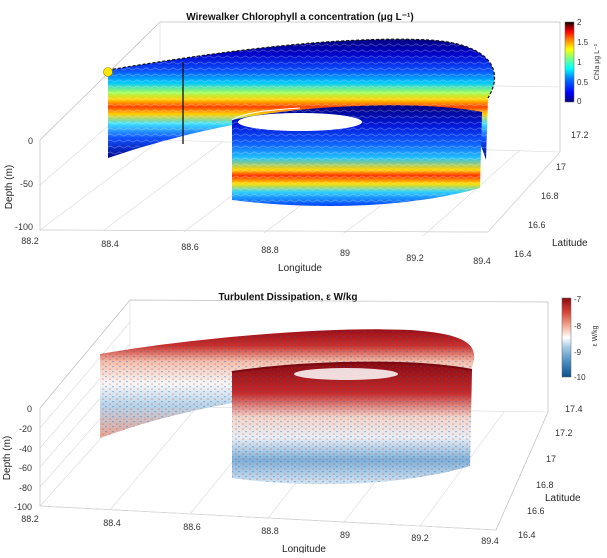 The width and height of the screenshot is (607, 558). I want to click on colorbar-tick: 1.5, so click(583, 42).